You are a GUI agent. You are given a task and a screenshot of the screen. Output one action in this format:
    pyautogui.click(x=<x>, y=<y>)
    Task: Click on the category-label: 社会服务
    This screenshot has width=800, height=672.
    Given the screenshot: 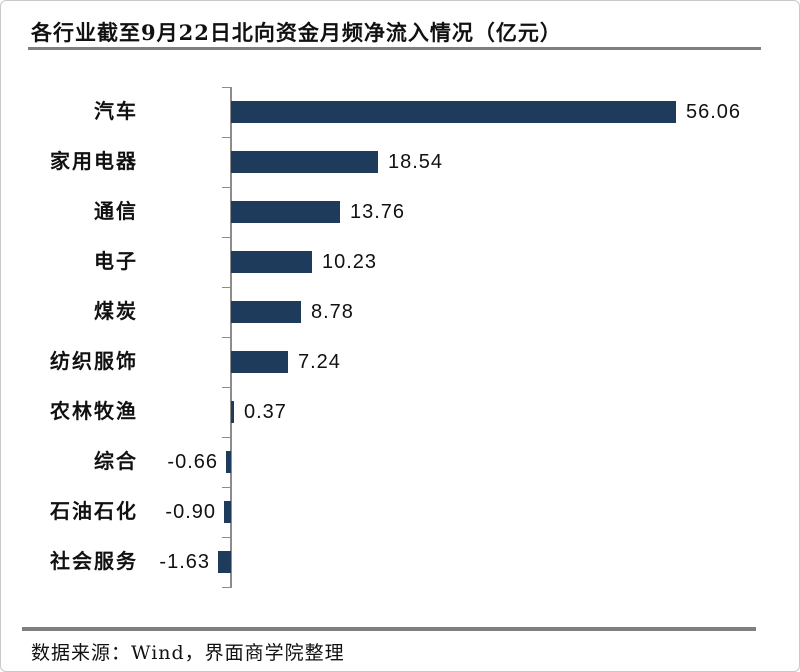 What is the action you would take?
    pyautogui.click(x=94, y=562)
    